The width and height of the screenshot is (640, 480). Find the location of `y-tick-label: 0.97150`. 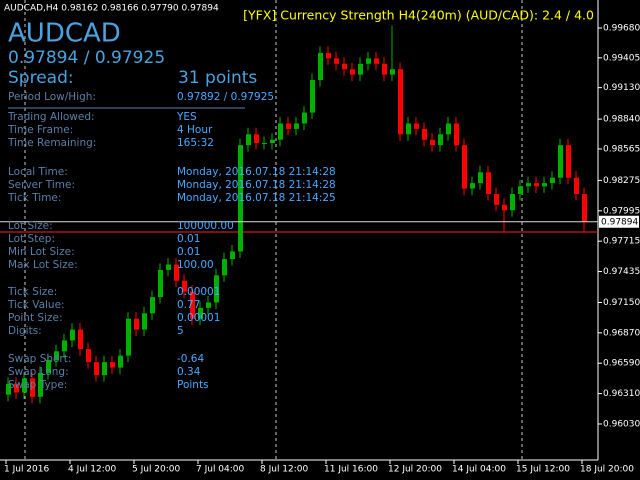

y-tick-label: 0.97150 is located at coordinates (621, 303).